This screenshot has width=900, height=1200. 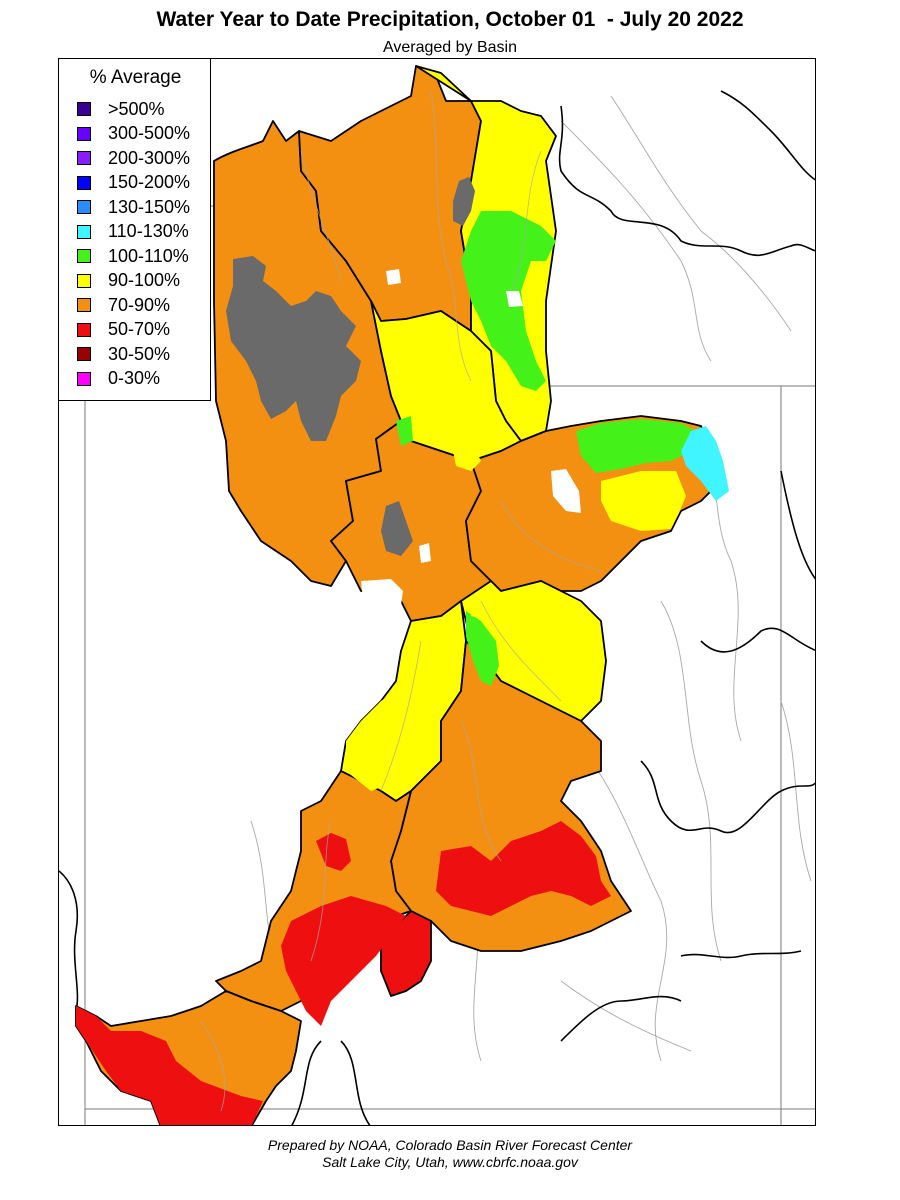 What do you see at coordinates (135, 77) in the screenshot?
I see `legend-title: % Average` at bounding box center [135, 77].